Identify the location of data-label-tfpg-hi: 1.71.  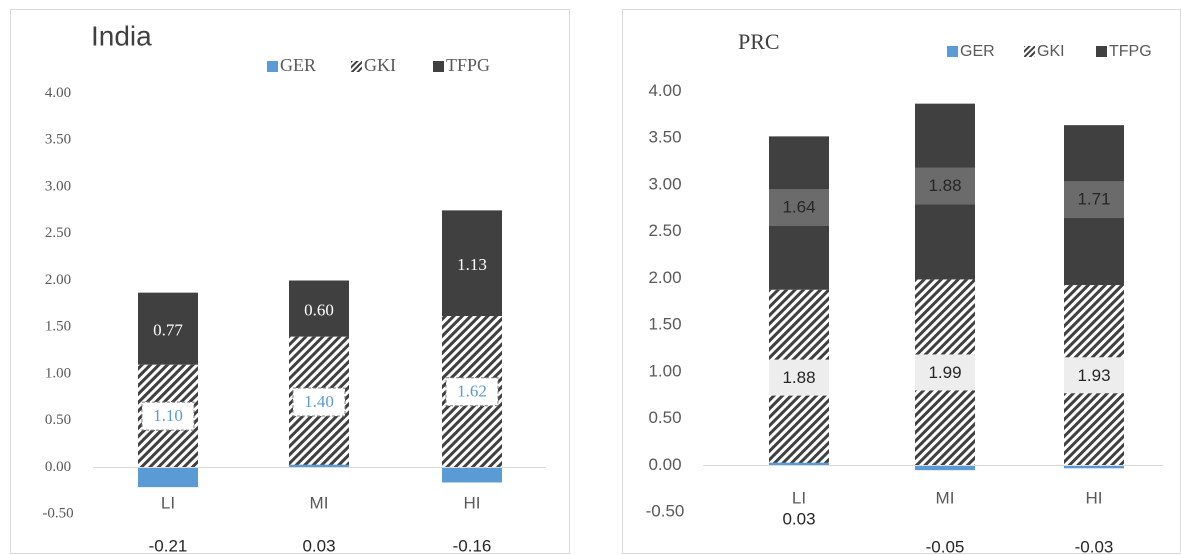
(1093, 199).